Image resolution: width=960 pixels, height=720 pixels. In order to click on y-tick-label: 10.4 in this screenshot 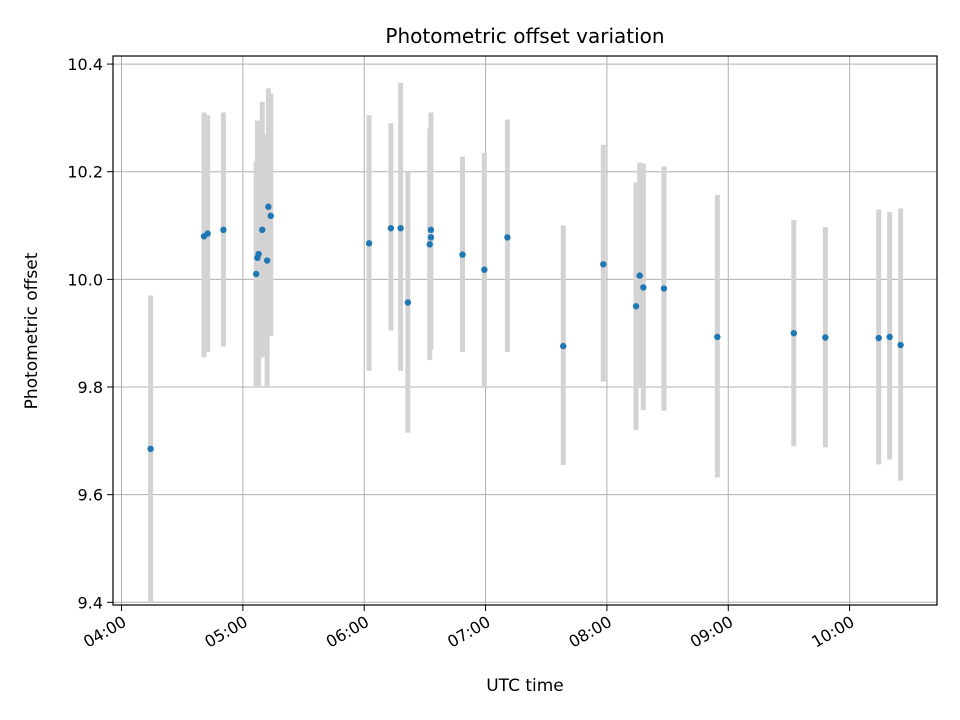, I will do `click(85, 64)`.